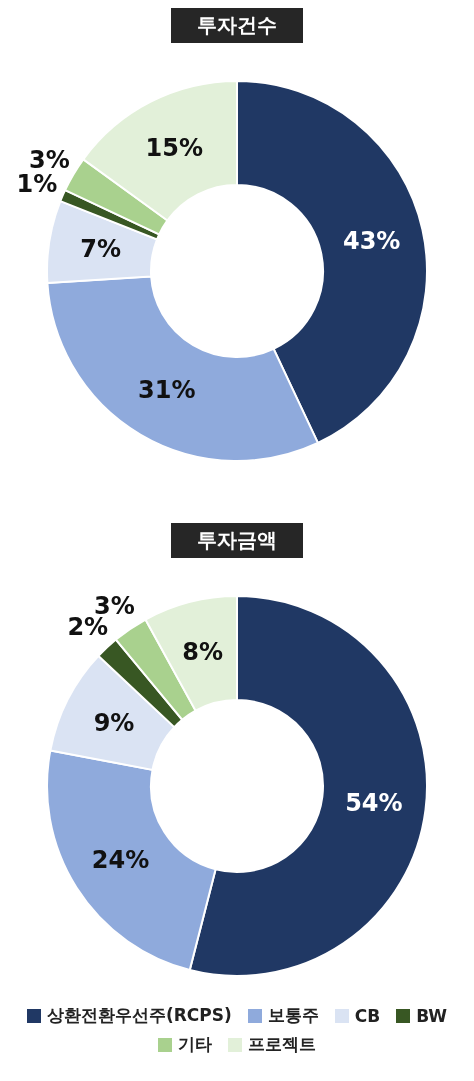  Describe the element at coordinates (292, 1015) in the screenshot. I see `legend-label: 보통주` at that location.